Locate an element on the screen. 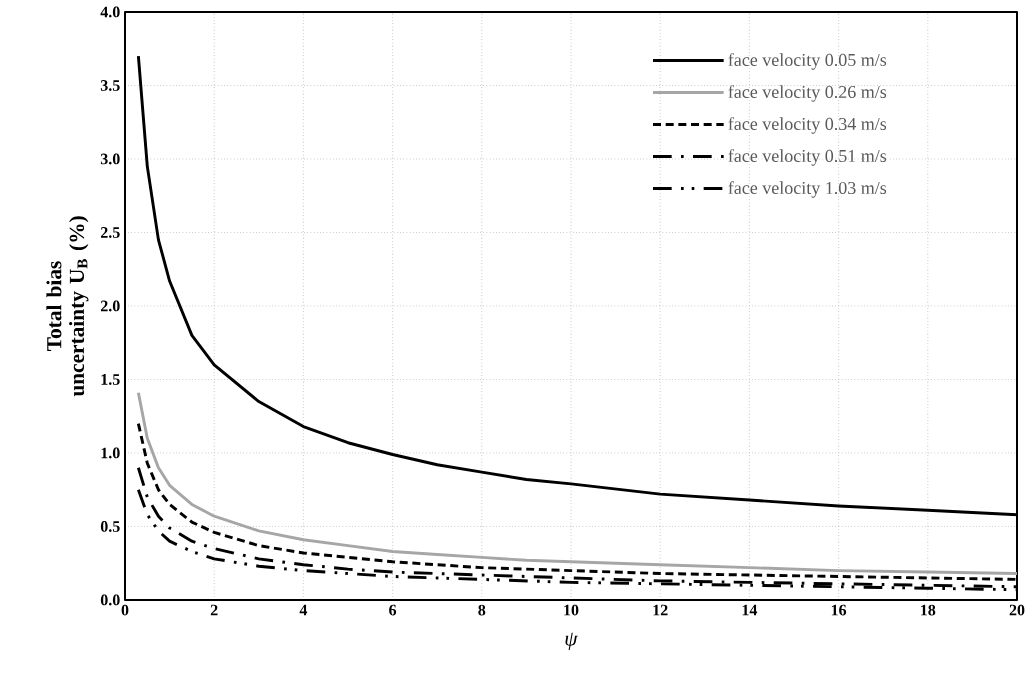 This screenshot has width=1033, height=683. legend-label: face velocity 0.05 m/s is located at coordinates (807, 61).